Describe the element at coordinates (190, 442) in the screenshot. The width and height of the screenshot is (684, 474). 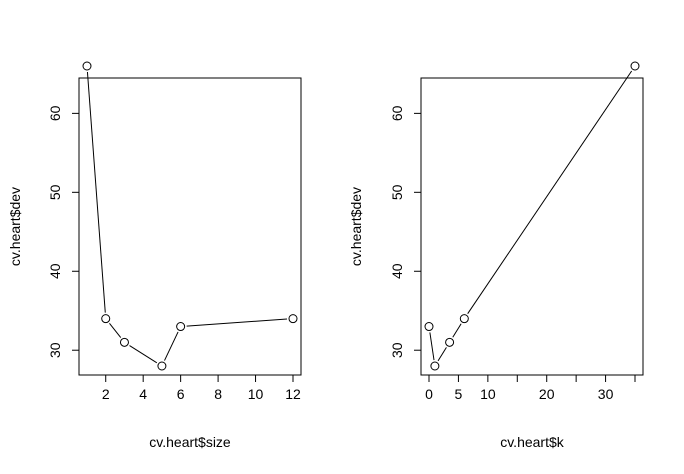
I see `x-axis-title: cv.heart$size` at that location.